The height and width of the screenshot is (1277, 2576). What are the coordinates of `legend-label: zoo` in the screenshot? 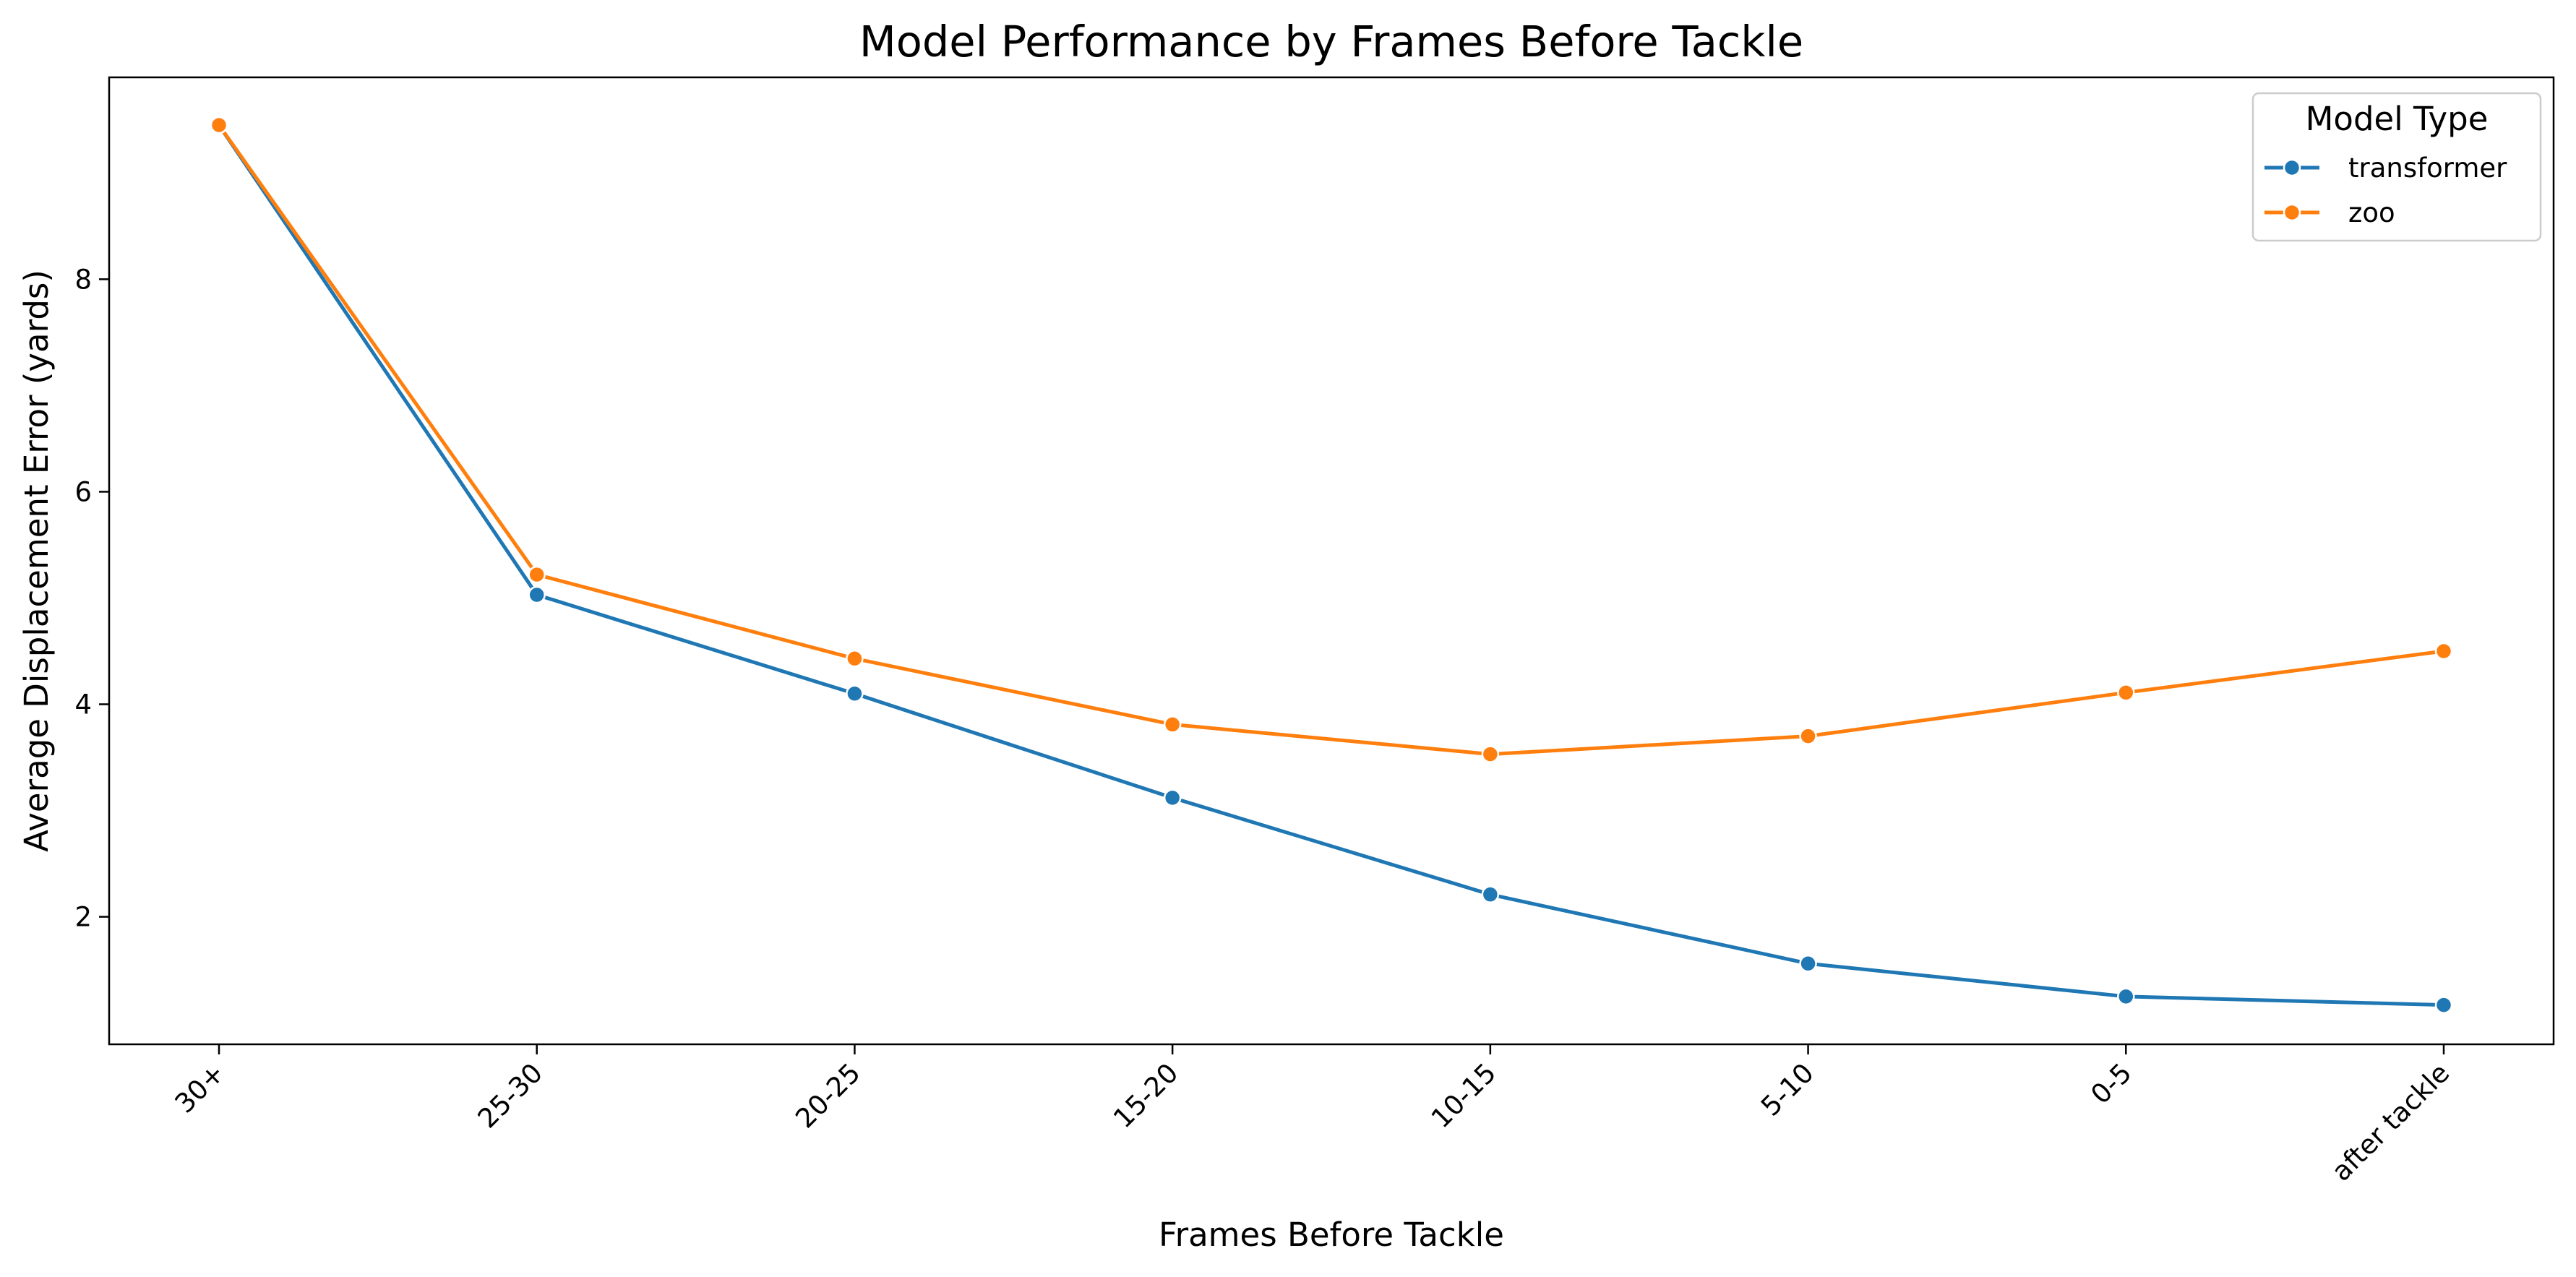 It's located at (2371, 212).